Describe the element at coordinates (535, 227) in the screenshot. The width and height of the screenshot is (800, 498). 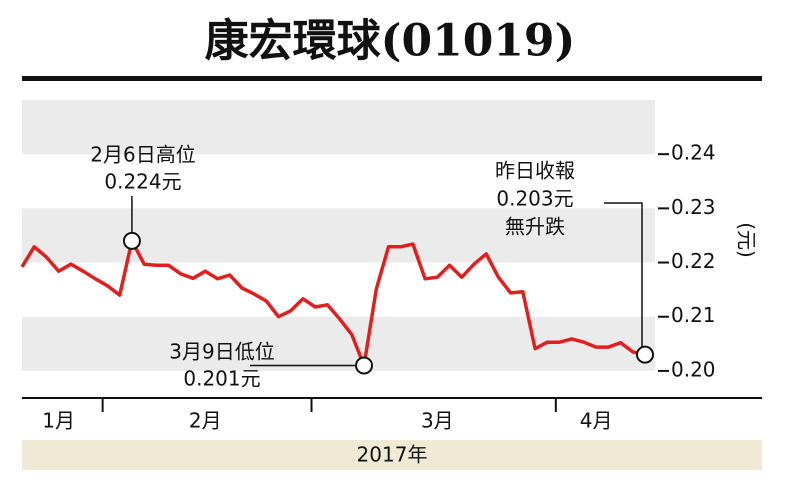
I see `annotation: 無升跌` at that location.